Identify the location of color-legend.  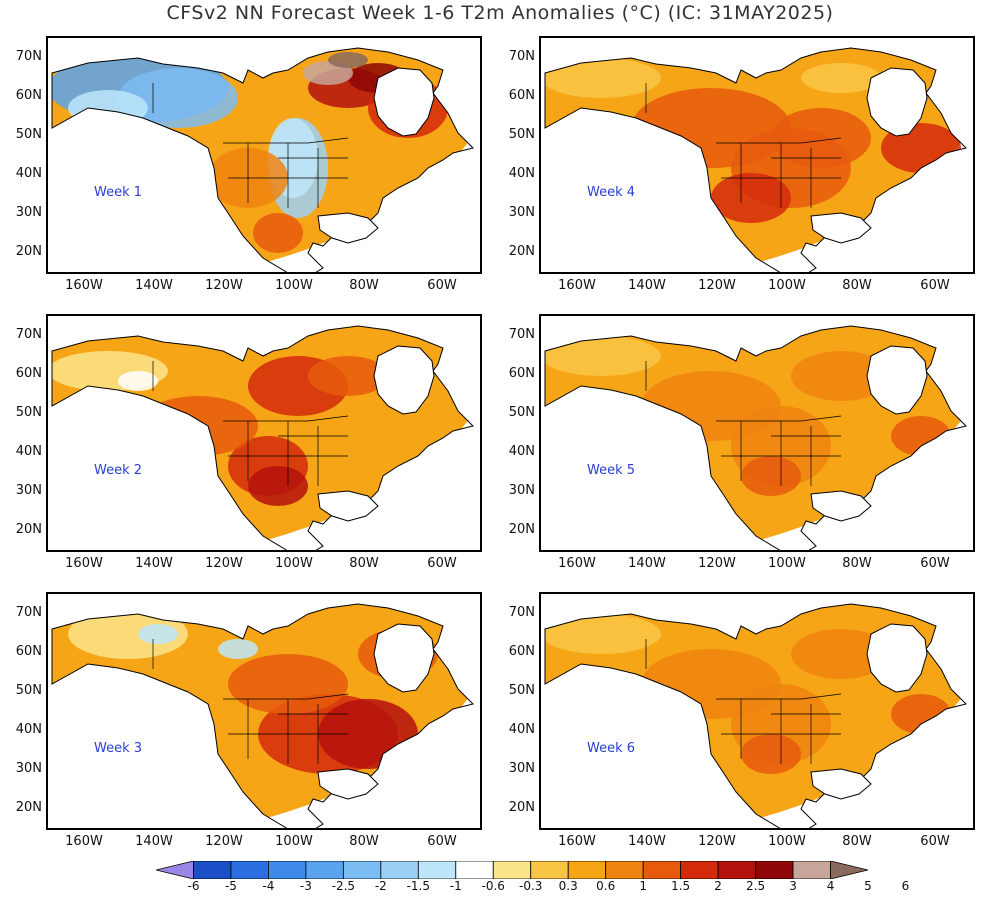
(512, 870).